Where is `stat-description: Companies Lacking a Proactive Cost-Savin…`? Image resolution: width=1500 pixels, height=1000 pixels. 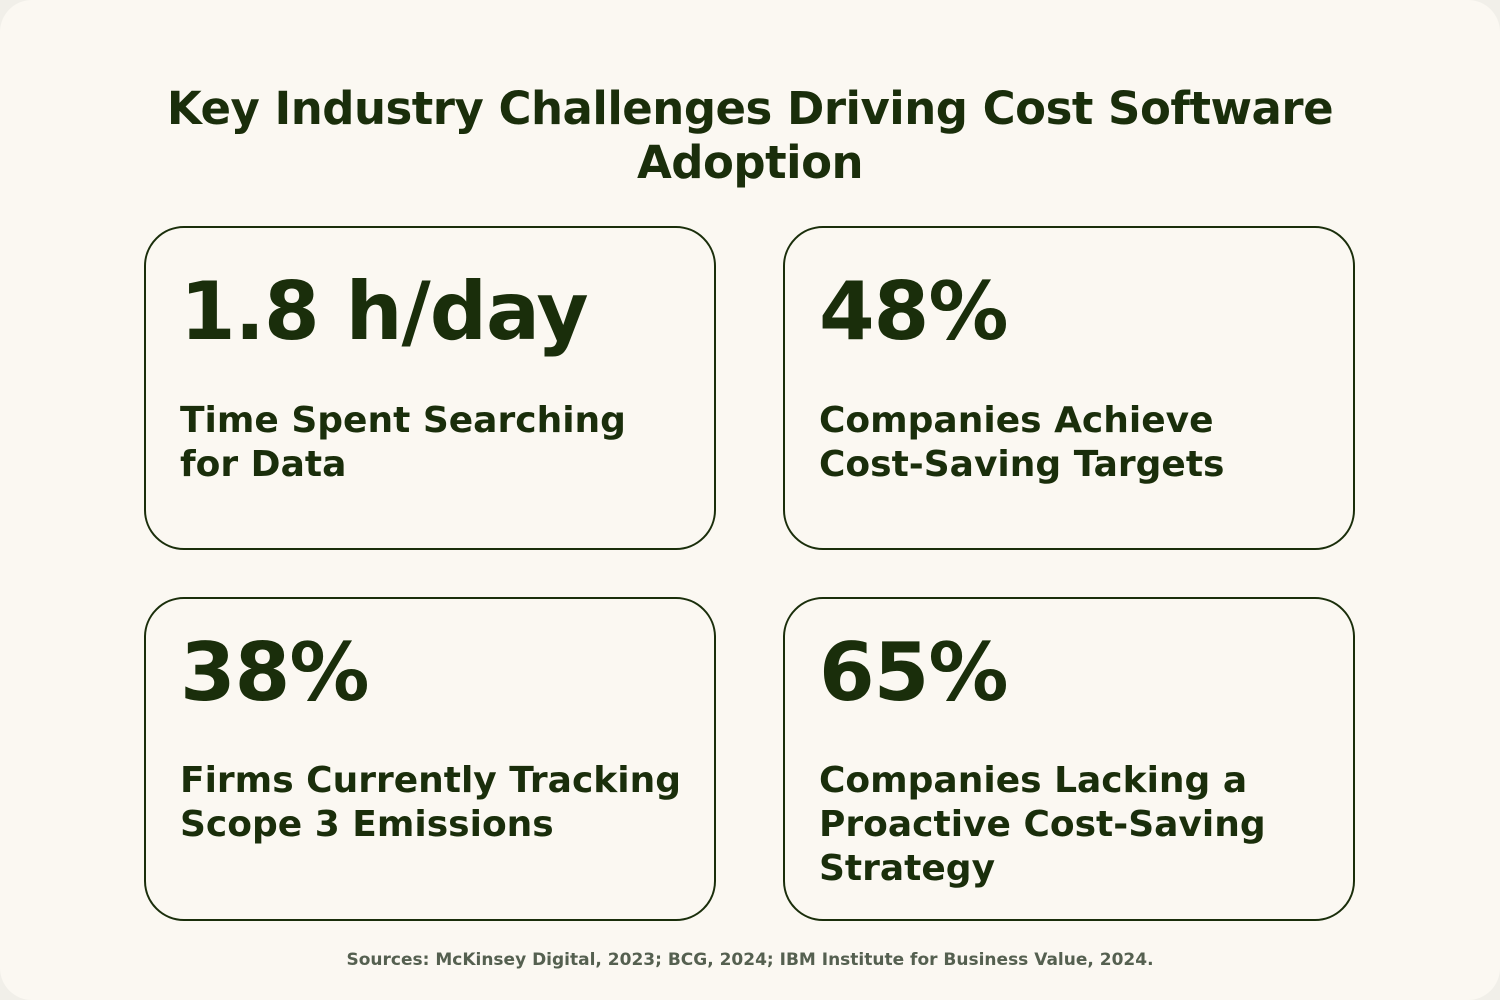 stat-description: Companies Lacking a Proactive Cost-Savin… is located at coordinates (1042, 824).